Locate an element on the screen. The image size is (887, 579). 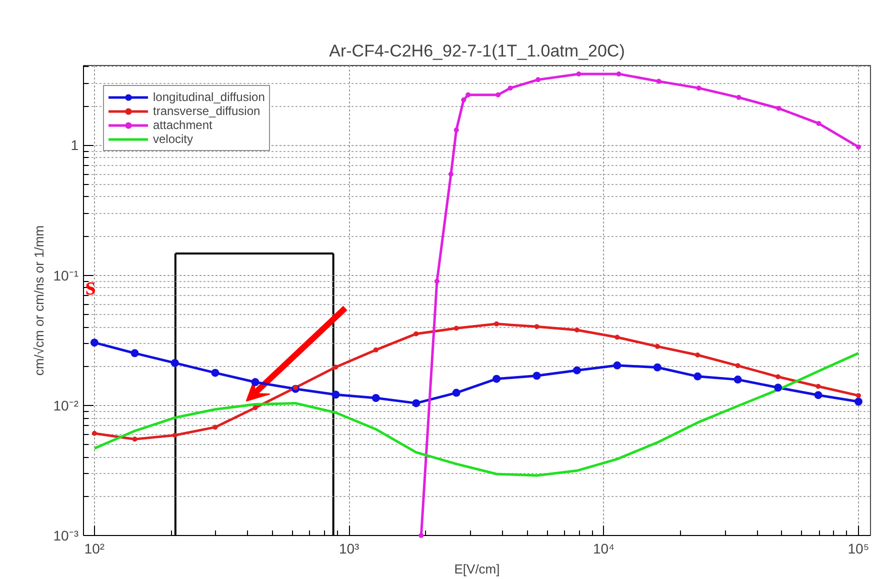
legend-label: velocity is located at coordinates (173, 139).